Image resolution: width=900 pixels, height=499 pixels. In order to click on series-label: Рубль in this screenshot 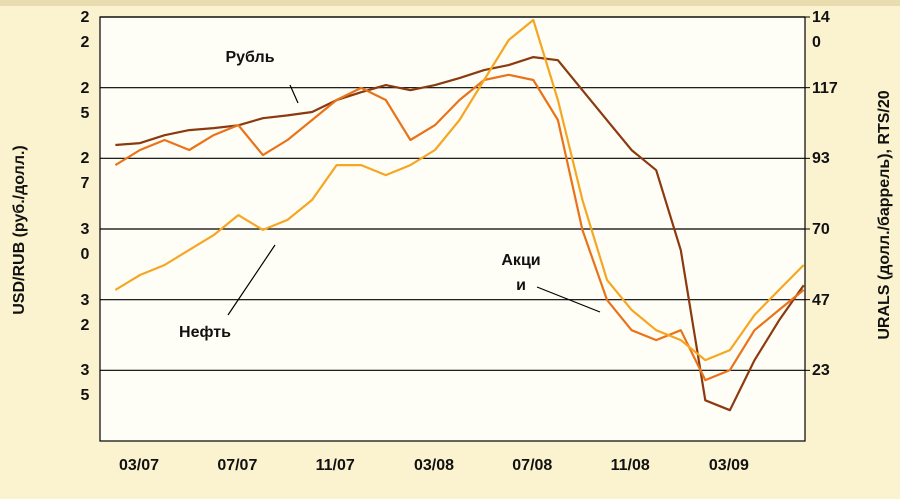, I will do `click(250, 57)`.